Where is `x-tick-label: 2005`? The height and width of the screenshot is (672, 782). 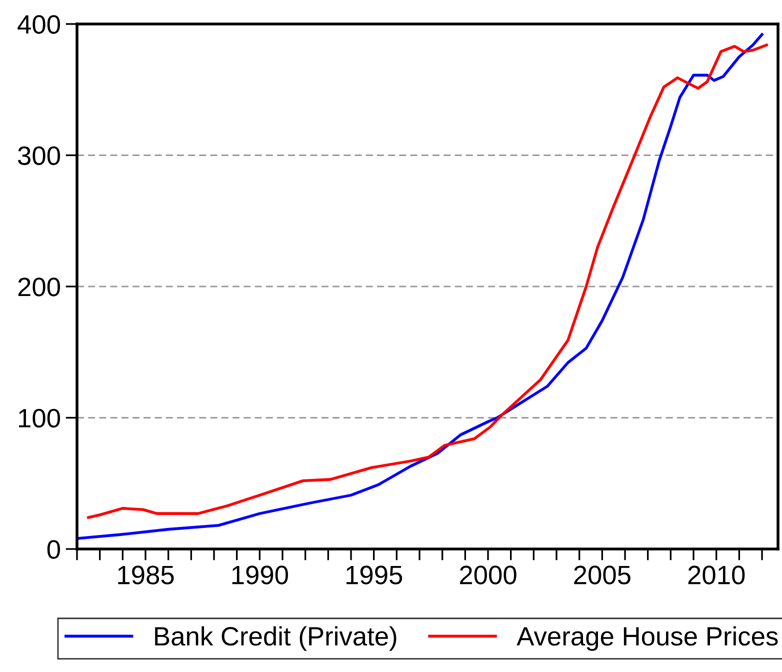 x-tick-label: 2005 is located at coordinates (602, 575).